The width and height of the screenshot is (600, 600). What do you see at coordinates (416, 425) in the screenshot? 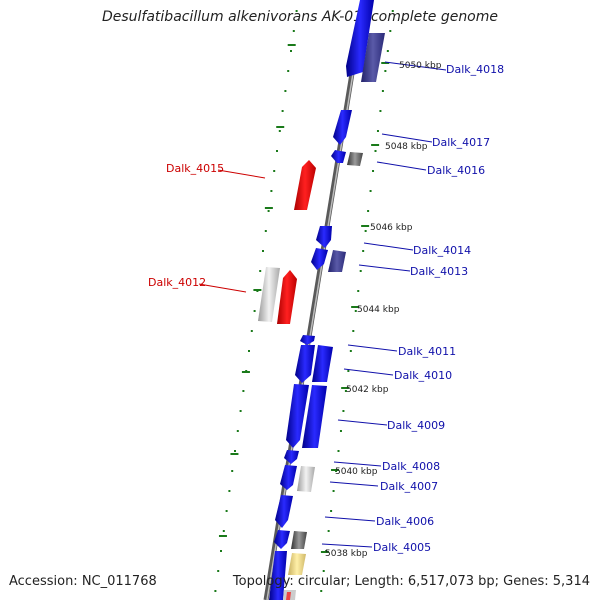
I see `gene-label-dalk-4009: Dalk_4009` at bounding box center [416, 425].